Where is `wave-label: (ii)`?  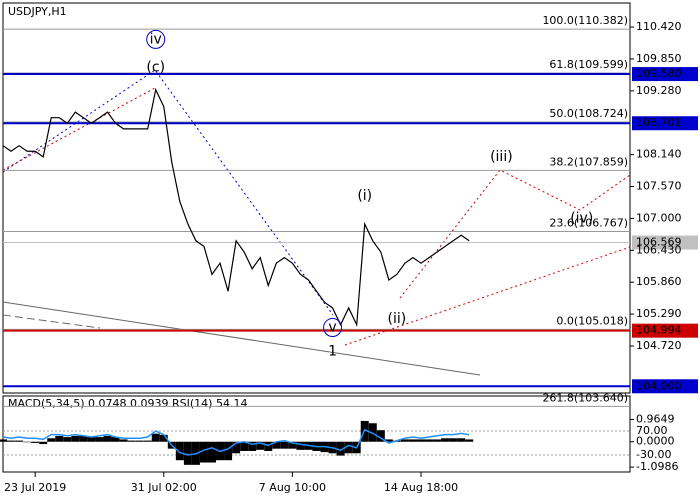
wave-label: (ii) is located at coordinates (397, 319).